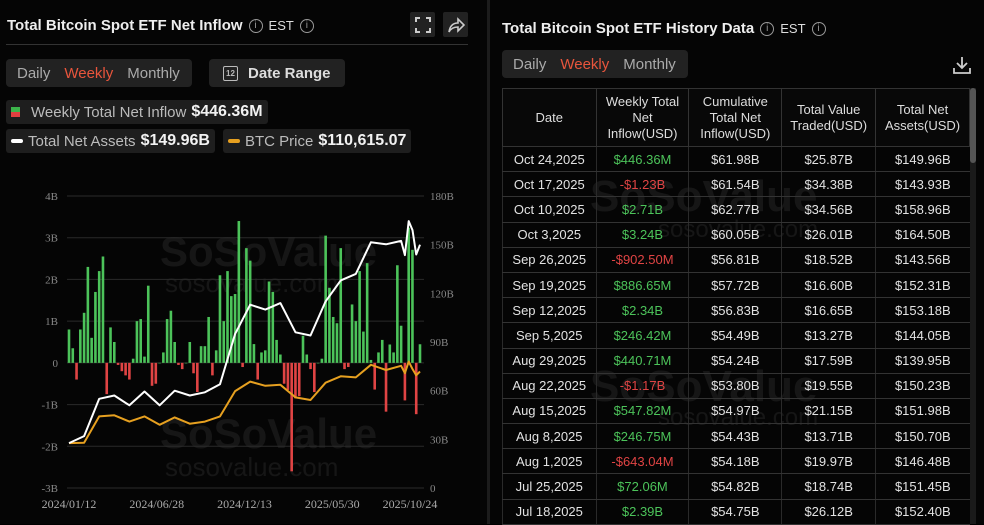  I want to click on cell-date: Sep 12,2025, so click(549, 310).